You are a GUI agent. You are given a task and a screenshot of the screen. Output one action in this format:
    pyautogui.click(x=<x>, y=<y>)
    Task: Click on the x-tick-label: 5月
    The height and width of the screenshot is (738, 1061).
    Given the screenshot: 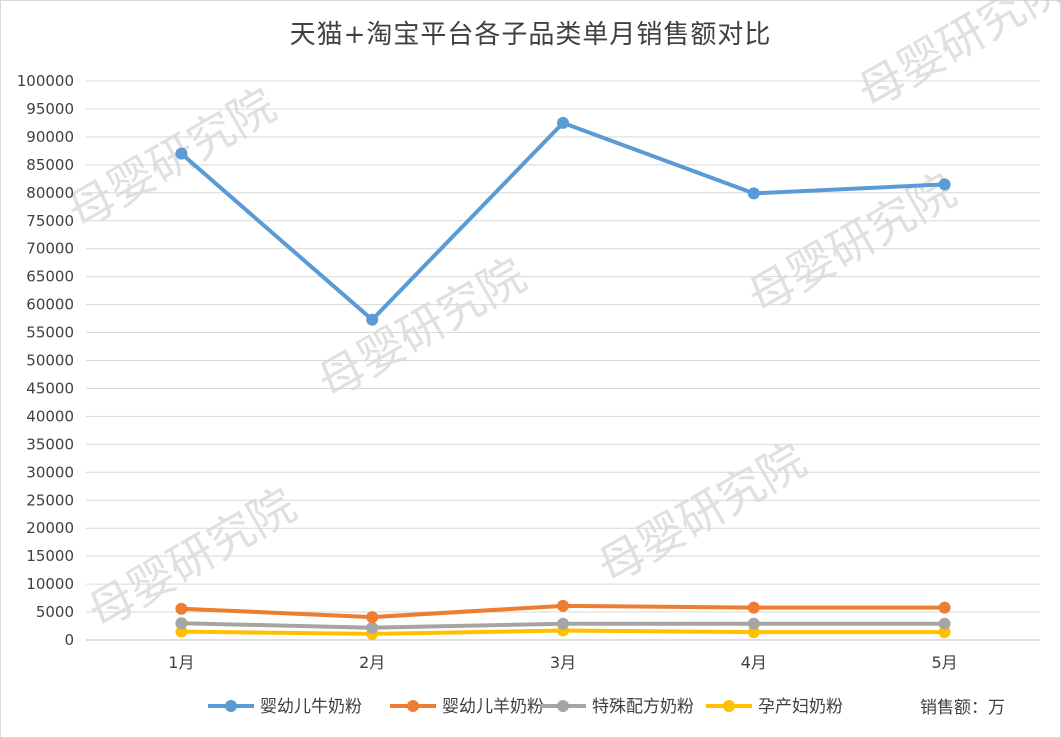 What is the action you would take?
    pyautogui.click(x=945, y=662)
    